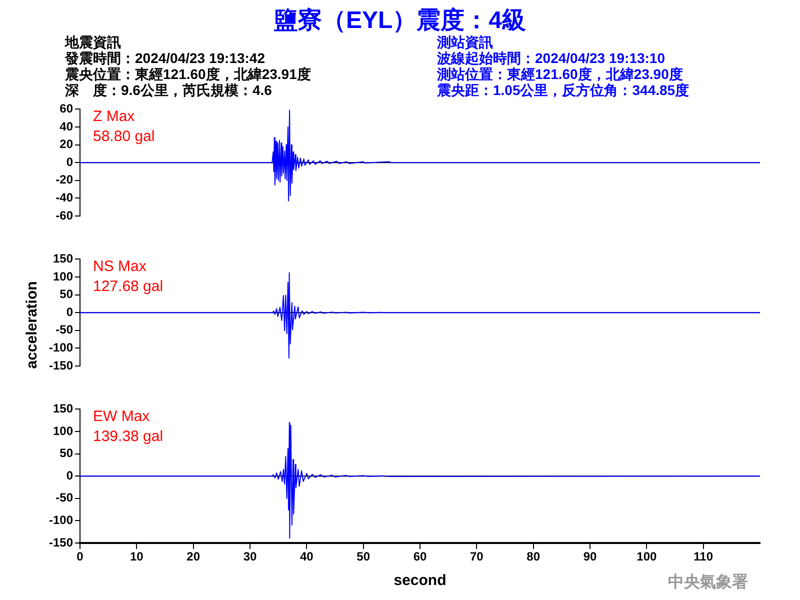  Describe the element at coordinates (65, 179) in the screenshot. I see `y-tick-label: -20` at that location.